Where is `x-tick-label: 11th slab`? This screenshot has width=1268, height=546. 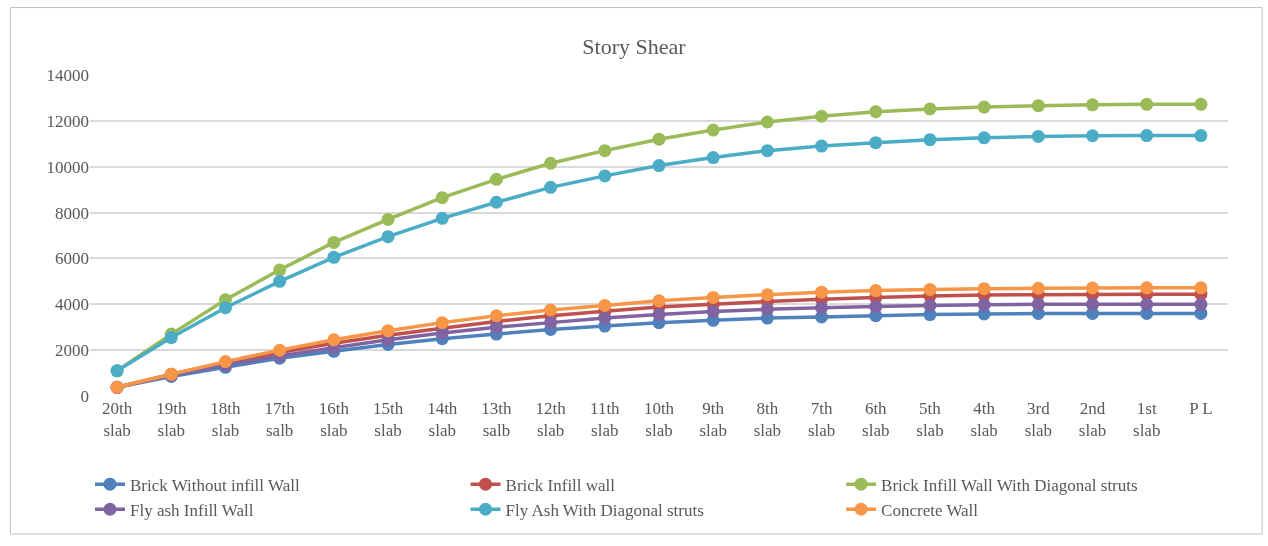 x-tick-label: 11th slab is located at coordinates (605, 420).